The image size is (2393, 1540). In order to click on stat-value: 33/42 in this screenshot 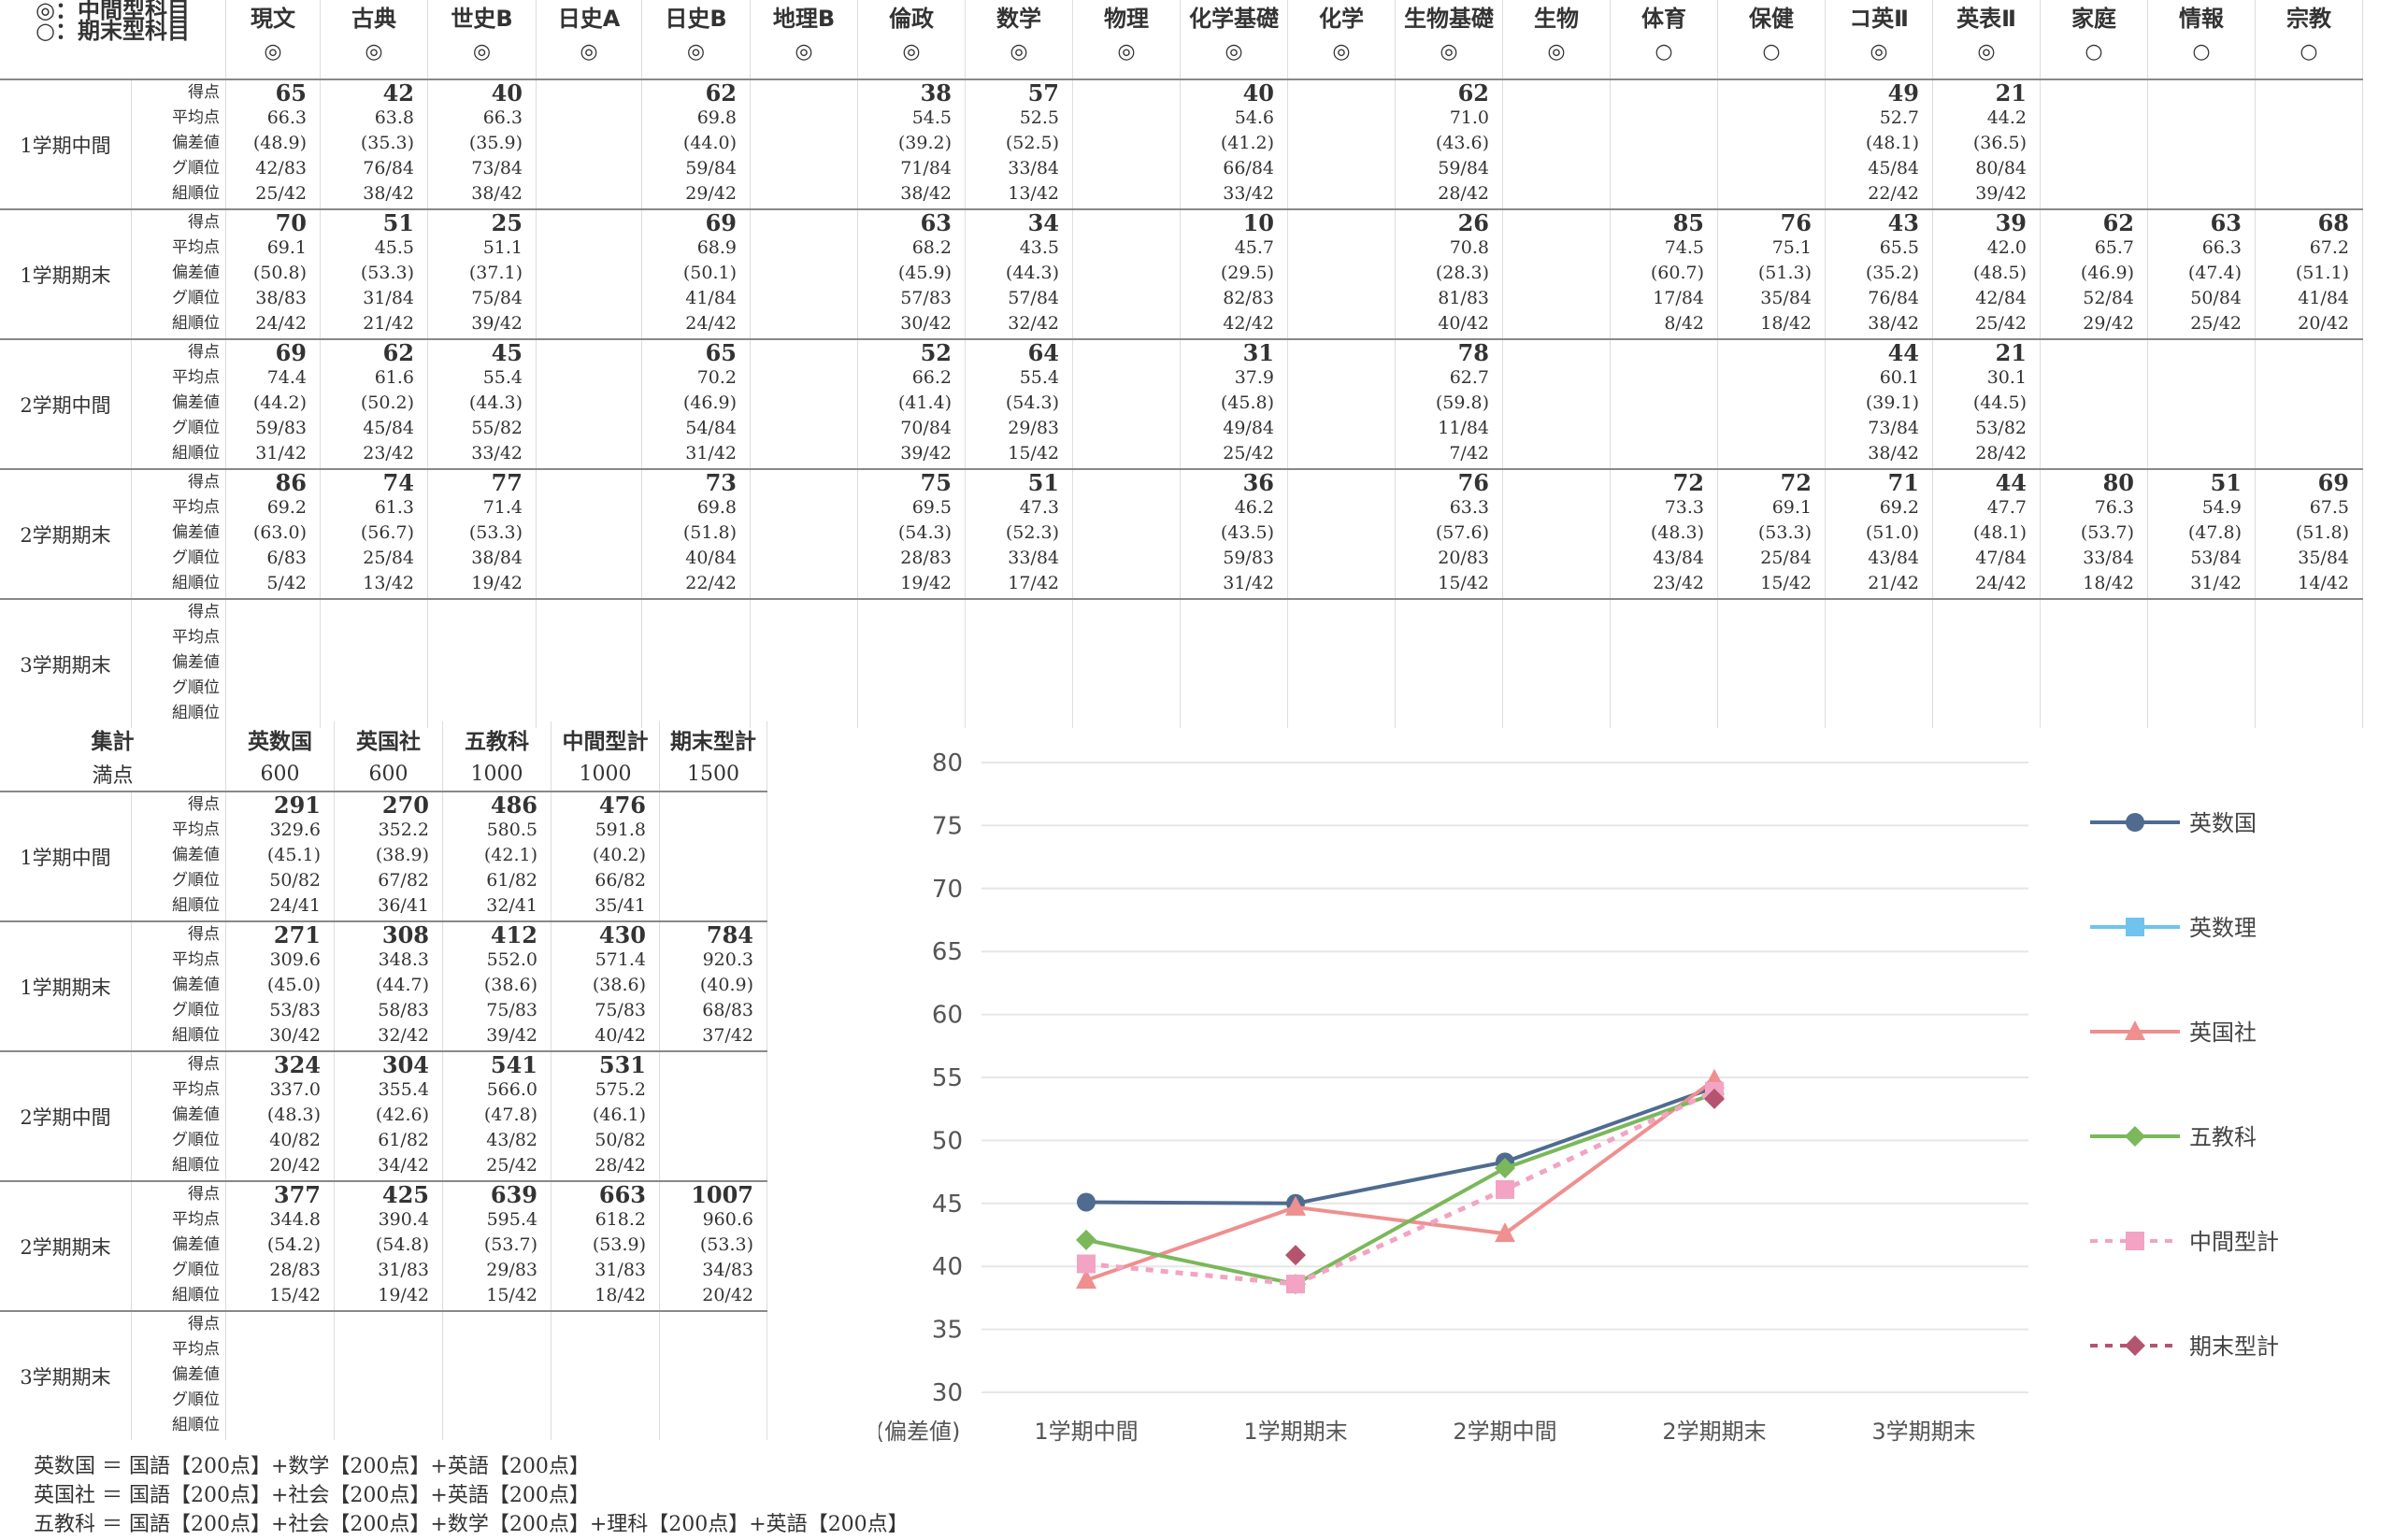, I will do `click(497, 453)`.